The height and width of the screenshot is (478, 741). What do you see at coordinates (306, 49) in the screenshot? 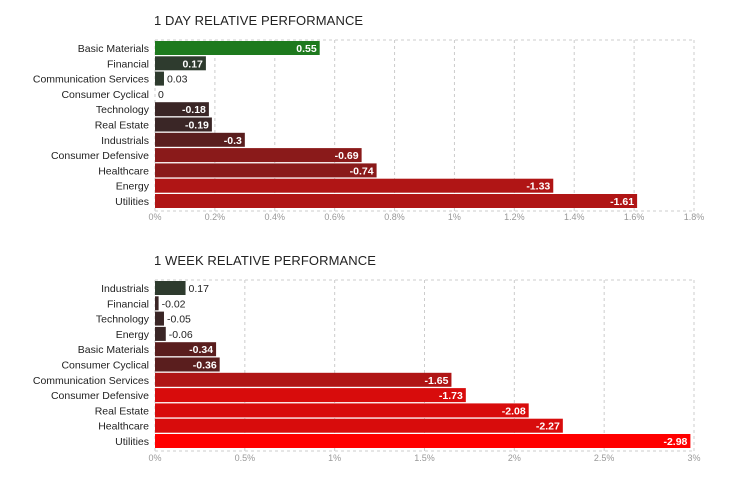
I see `data-label: 0.55` at bounding box center [306, 49].